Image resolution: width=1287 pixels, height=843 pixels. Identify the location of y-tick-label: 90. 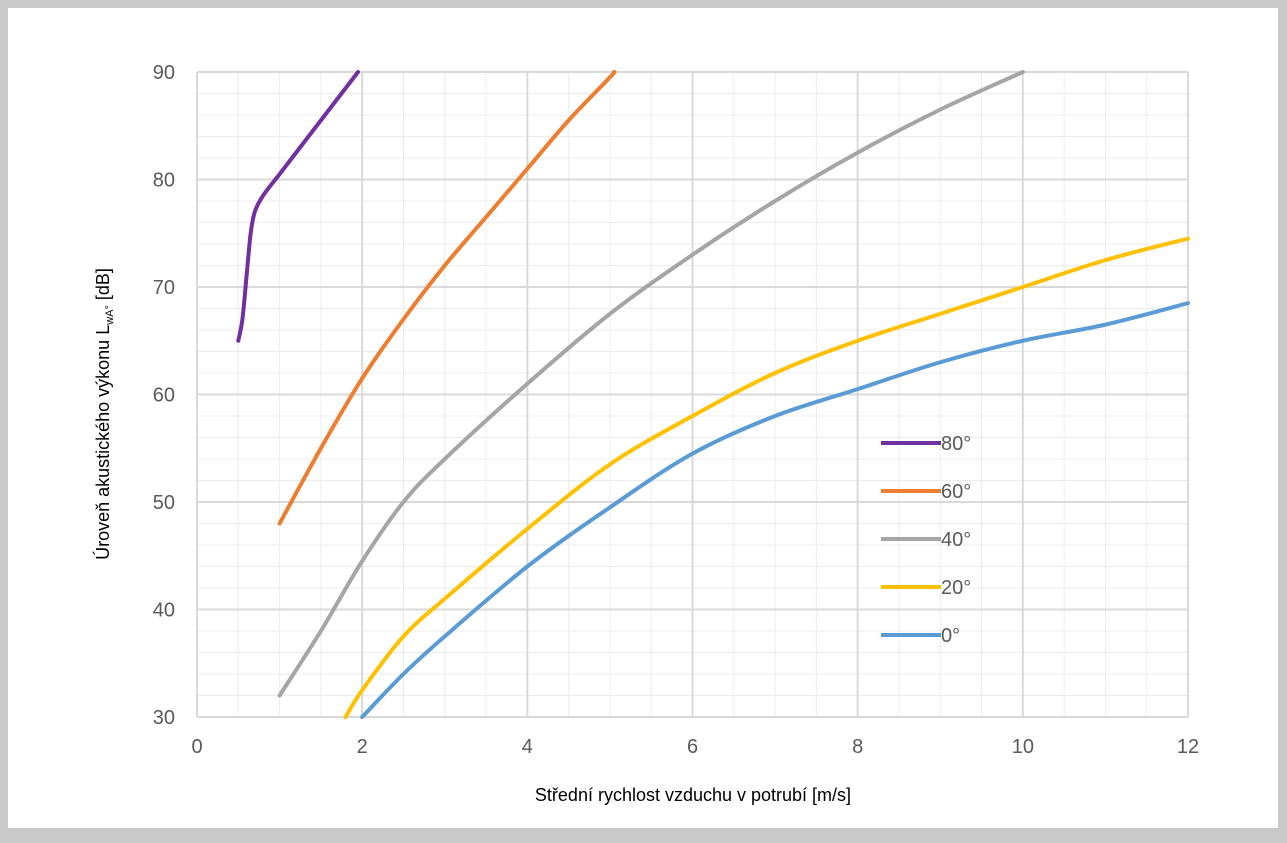
(164, 73).